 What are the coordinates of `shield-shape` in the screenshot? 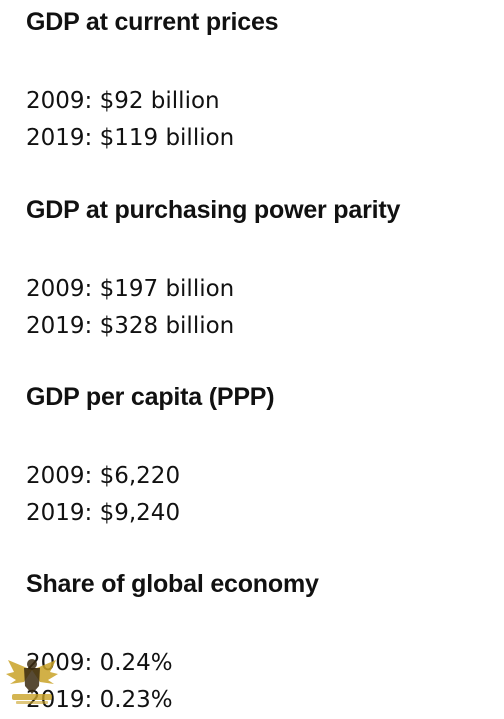 It's located at (32, 681).